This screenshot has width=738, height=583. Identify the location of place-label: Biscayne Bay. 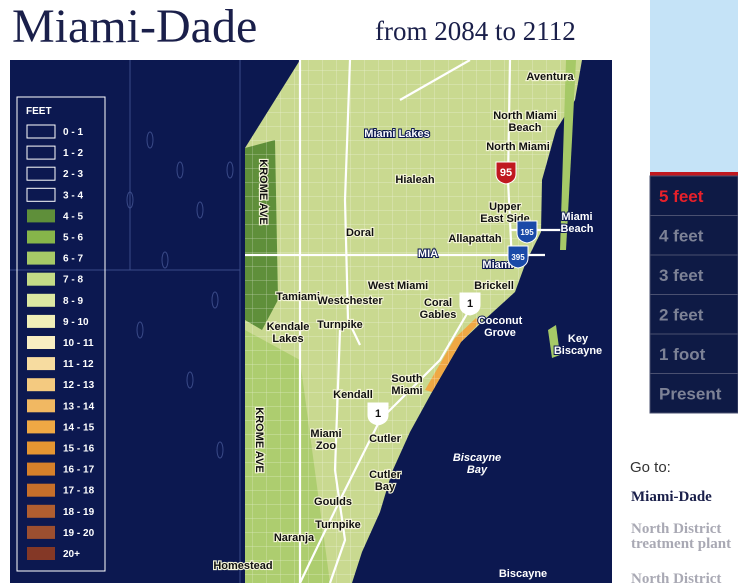
(477, 464).